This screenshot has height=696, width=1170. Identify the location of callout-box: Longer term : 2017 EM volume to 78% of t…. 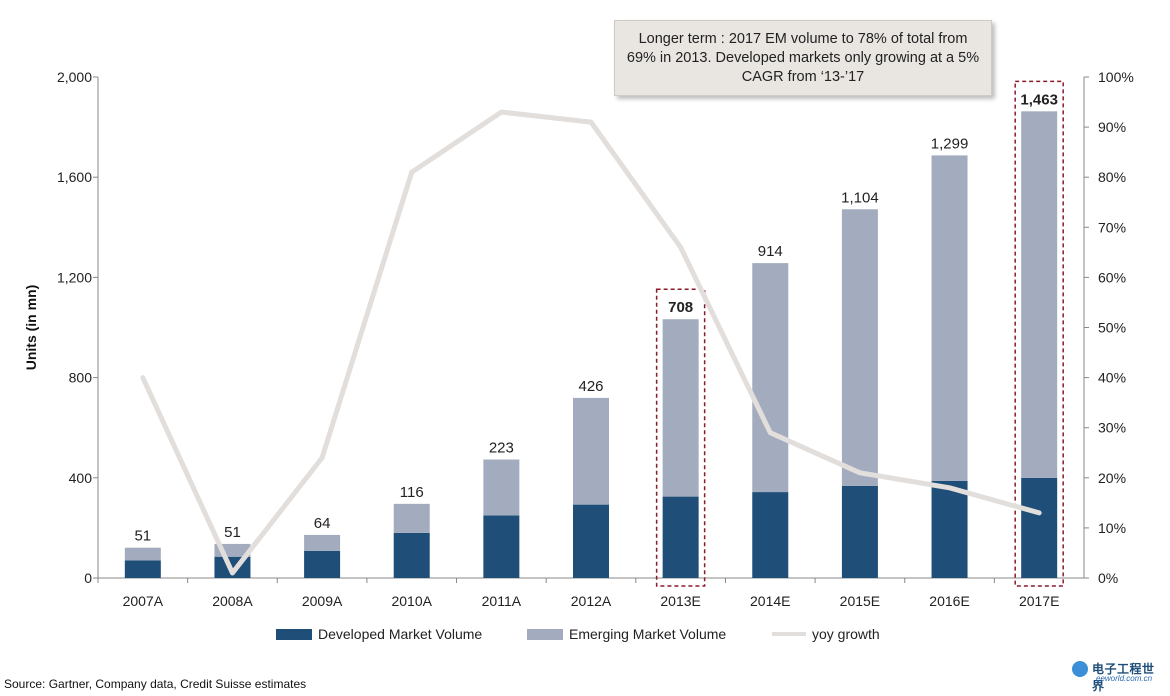
(803, 58).